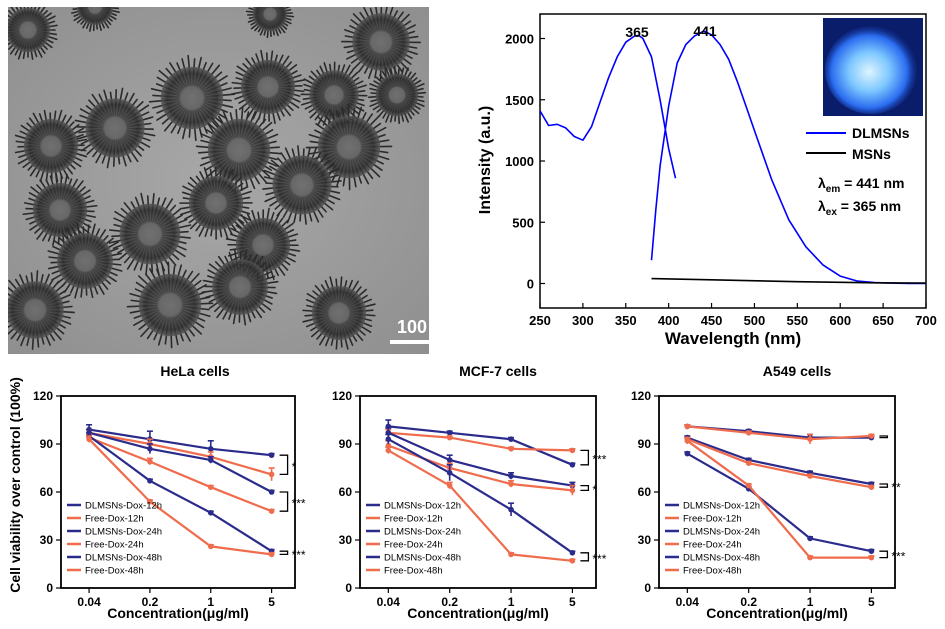  What do you see at coordinates (449, 602) in the screenshot?
I see `viability-x-tick-label: 0.2` at bounding box center [449, 602].